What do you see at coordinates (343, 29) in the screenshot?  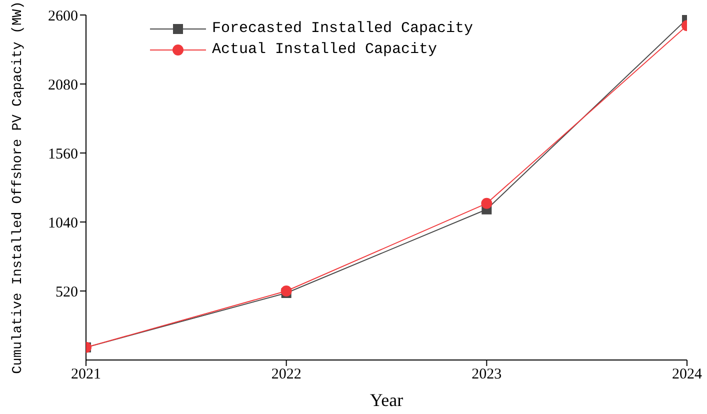 I see `legend-label: Forecasted Installed Capacity` at bounding box center [343, 29].